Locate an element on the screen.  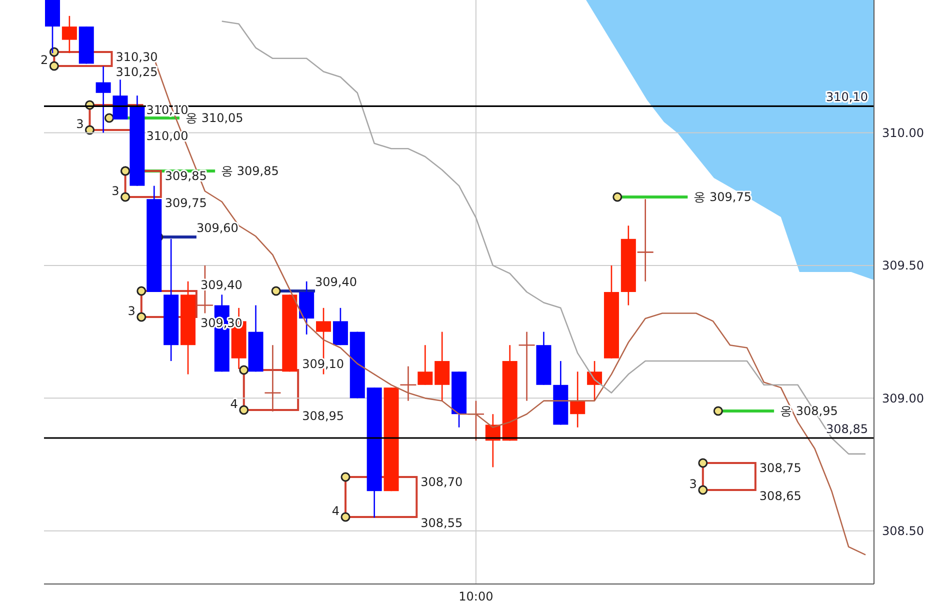
annotation: 308,65 is located at coordinates (780, 496).